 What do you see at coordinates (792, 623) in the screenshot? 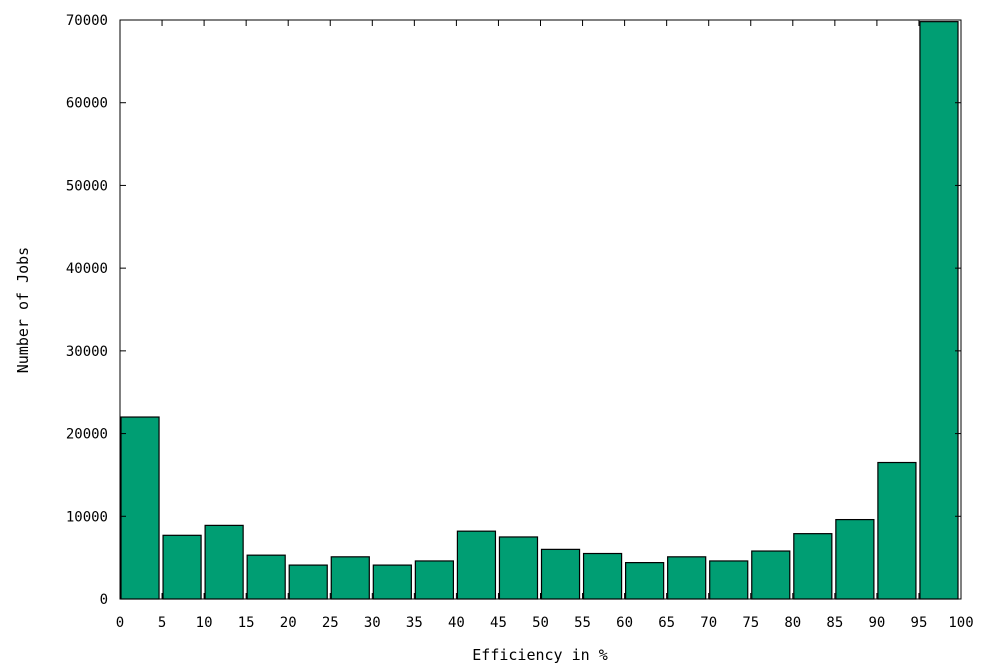
I see `x-tick-label: 80` at bounding box center [792, 623].